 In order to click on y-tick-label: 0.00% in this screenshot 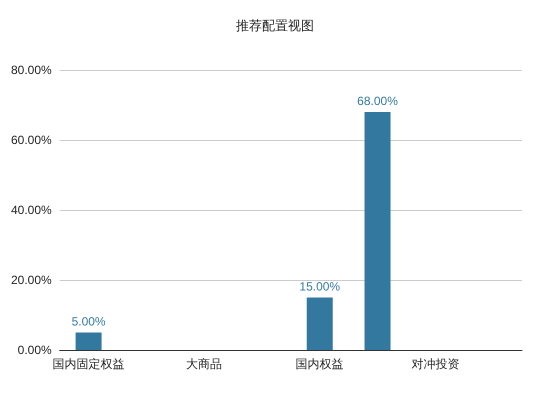, I will do `click(35, 350)`.